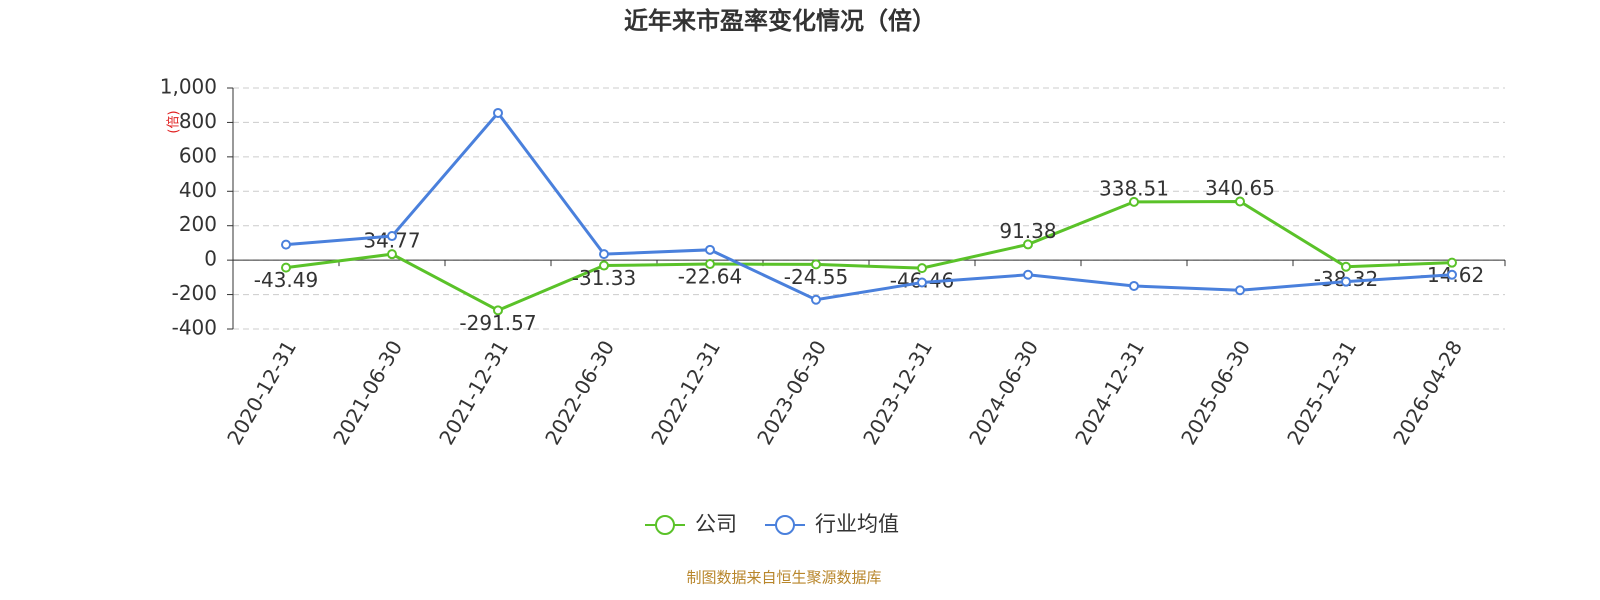  What do you see at coordinates (1240, 188) in the screenshot?
I see `data-label: 340.65` at bounding box center [1240, 188].